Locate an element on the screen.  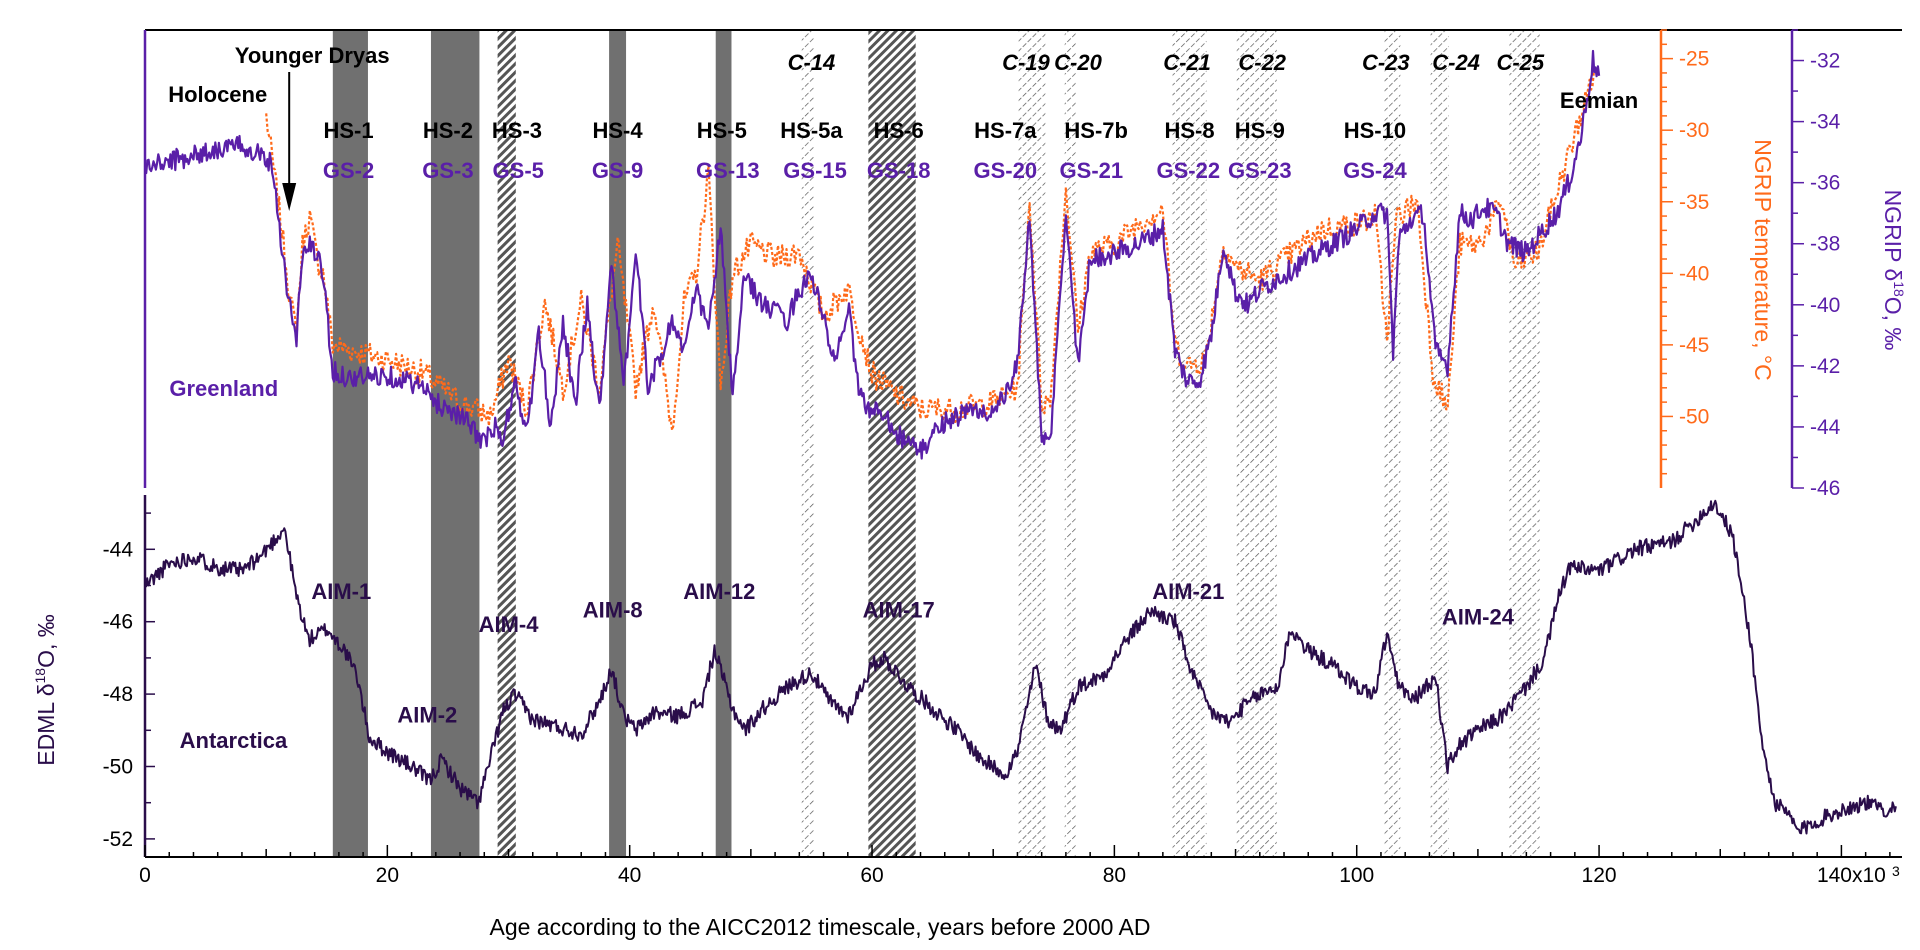
cold-event-label: C-24 is located at coordinates (1456, 62).